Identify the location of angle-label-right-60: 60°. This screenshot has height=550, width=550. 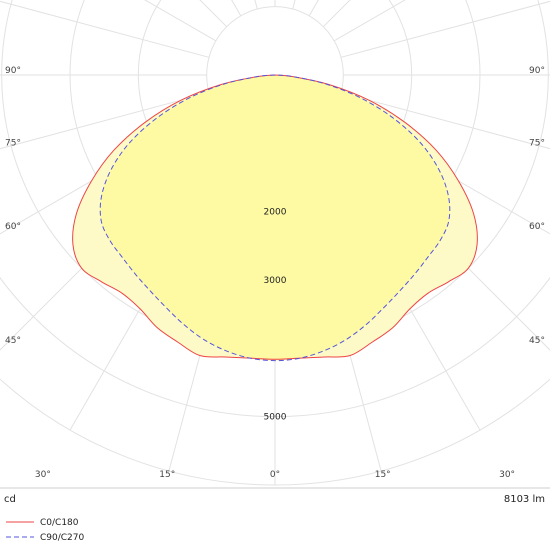
(537, 227).